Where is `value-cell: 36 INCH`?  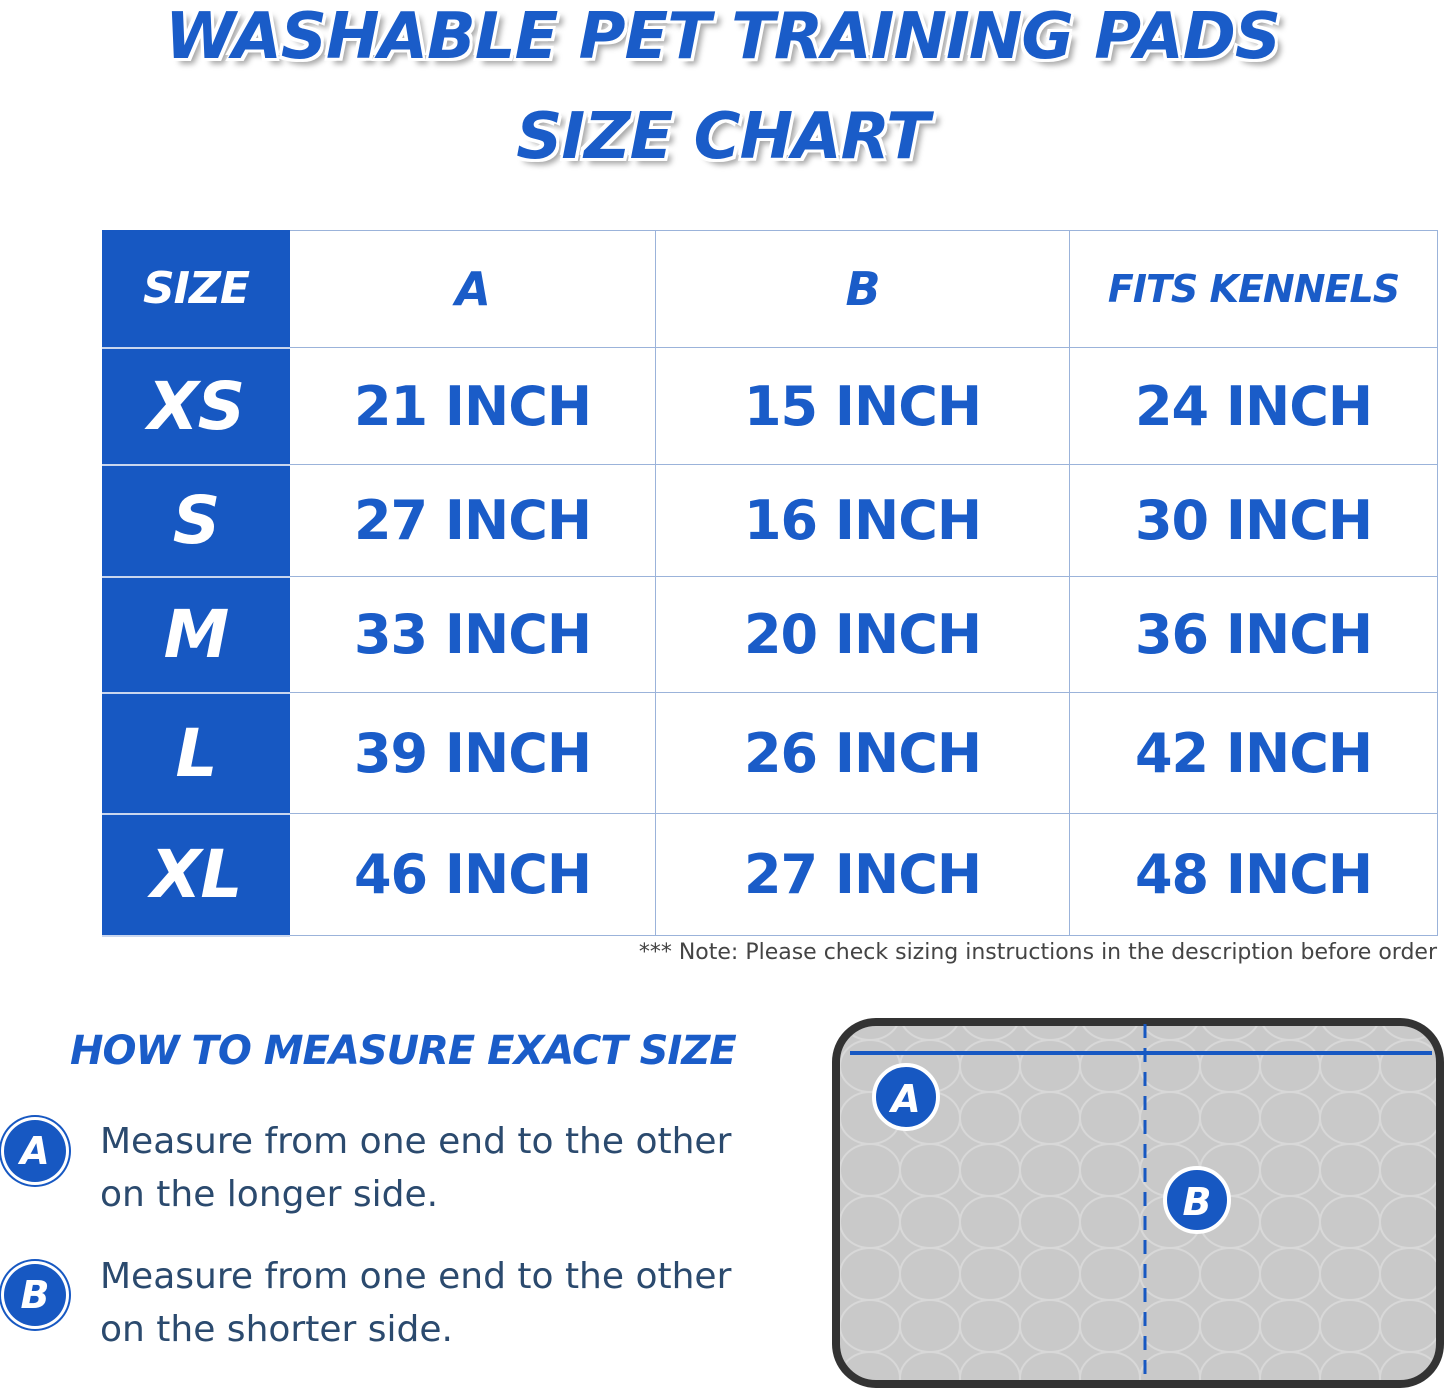 value-cell: 36 INCH is located at coordinates (1253, 634).